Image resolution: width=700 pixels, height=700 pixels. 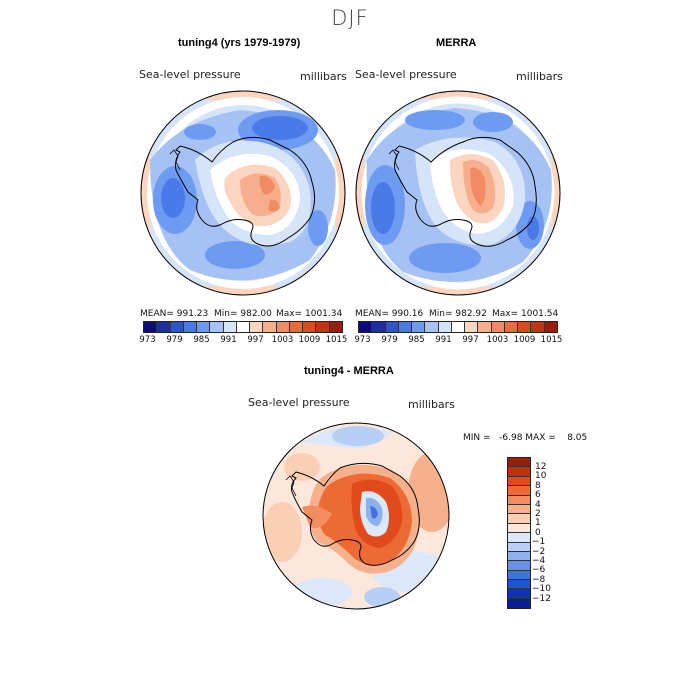 What do you see at coordinates (431, 404) in the screenshot?
I see `diff-units-label: millibars` at bounding box center [431, 404].